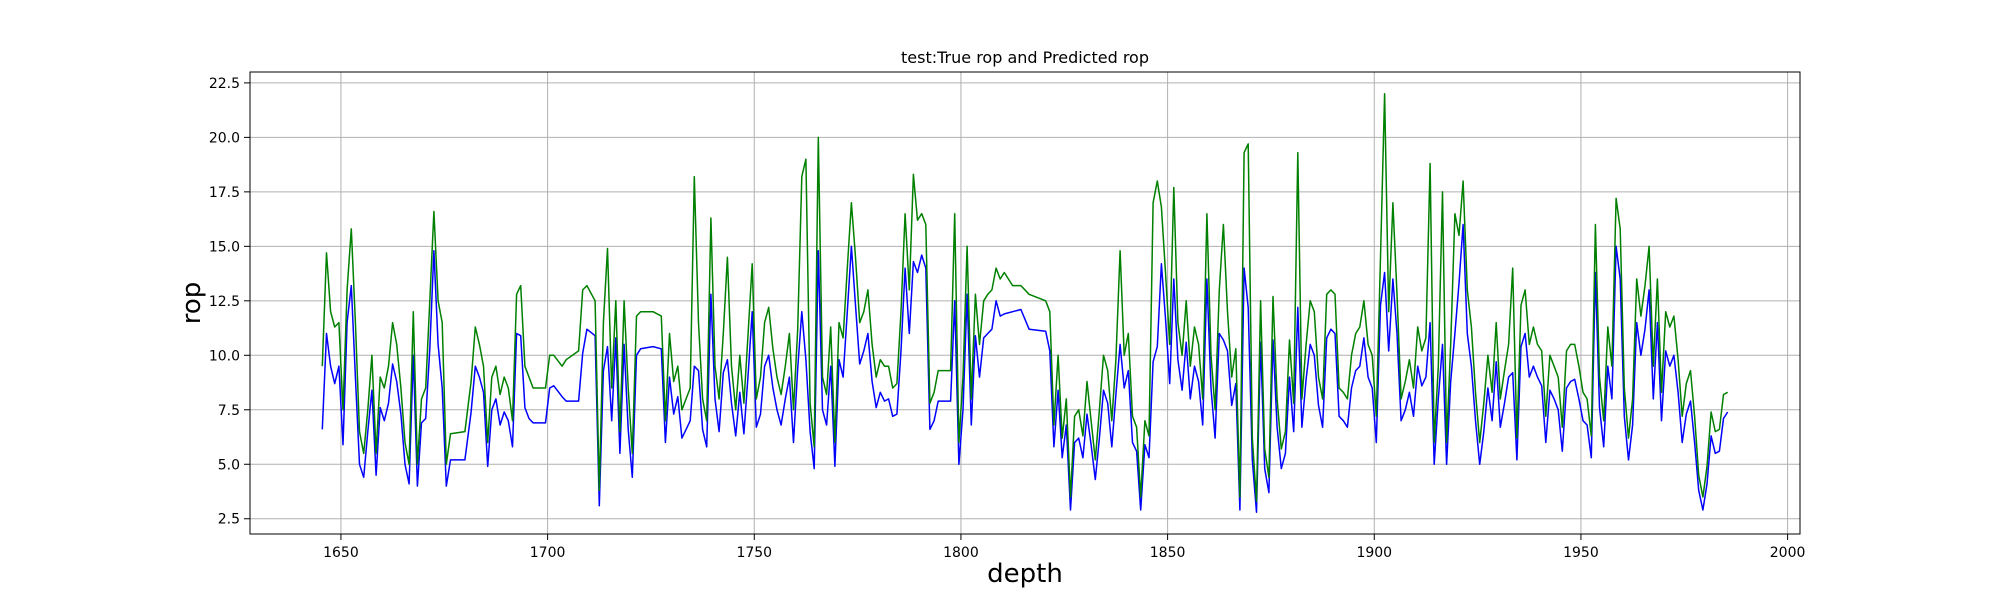 The image size is (2000, 600). What do you see at coordinates (1064, 547) in the screenshot?
I see `x-axis: 1650 1700 1750 1800 1850 1900 1950 2000` at bounding box center [1064, 547].